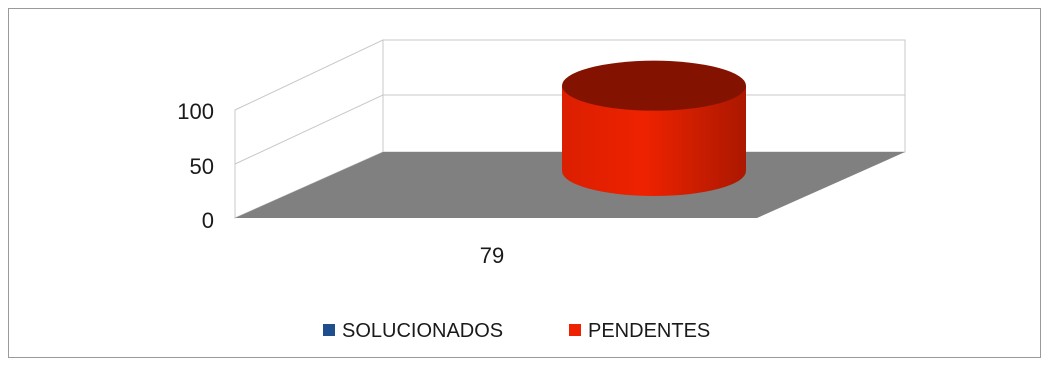 The width and height of the screenshot is (1049, 366). Describe the element at coordinates (195, 111) in the screenshot. I see `y-tick-label: 100` at that location.